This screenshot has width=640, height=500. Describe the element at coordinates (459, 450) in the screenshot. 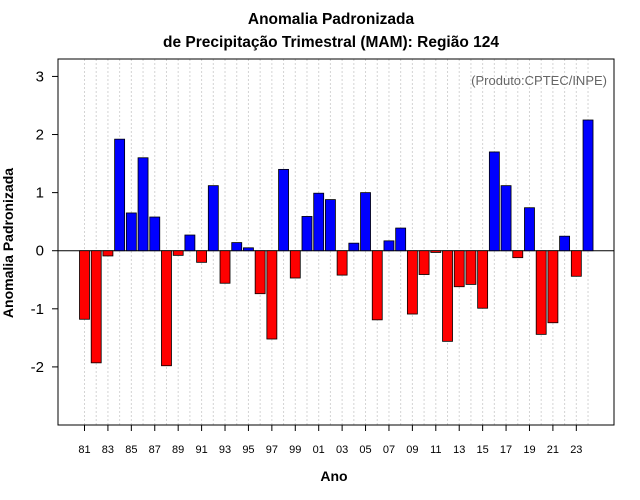

I see `x-tick-label: 13` at that location.